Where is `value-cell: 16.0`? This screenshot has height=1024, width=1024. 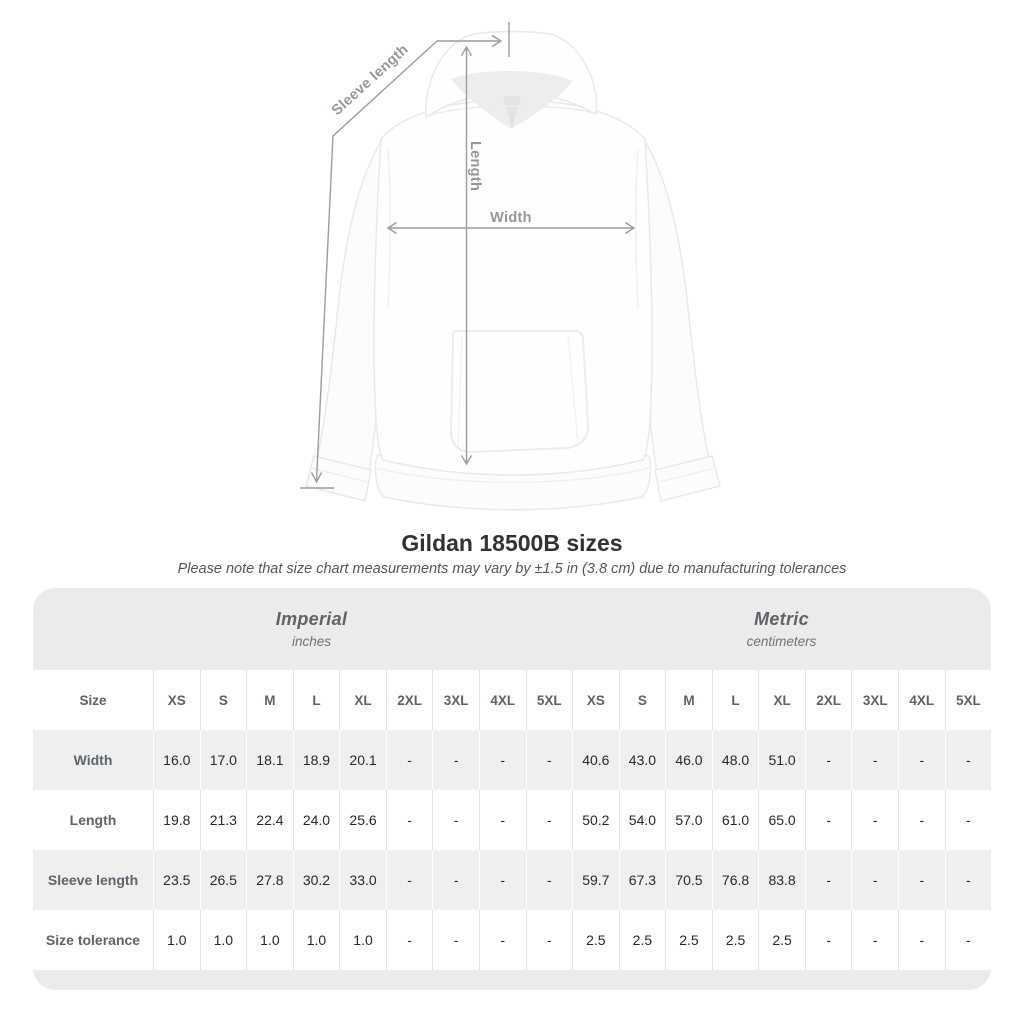
value-cell: 16.0 is located at coordinates (176, 760).